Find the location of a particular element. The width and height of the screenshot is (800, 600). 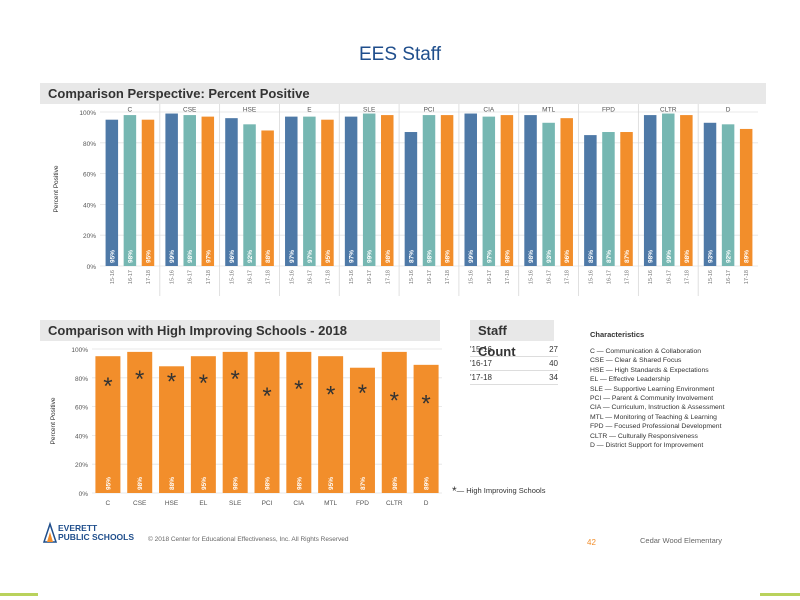

staff-row: '16-17 40 is located at coordinates (514, 364).